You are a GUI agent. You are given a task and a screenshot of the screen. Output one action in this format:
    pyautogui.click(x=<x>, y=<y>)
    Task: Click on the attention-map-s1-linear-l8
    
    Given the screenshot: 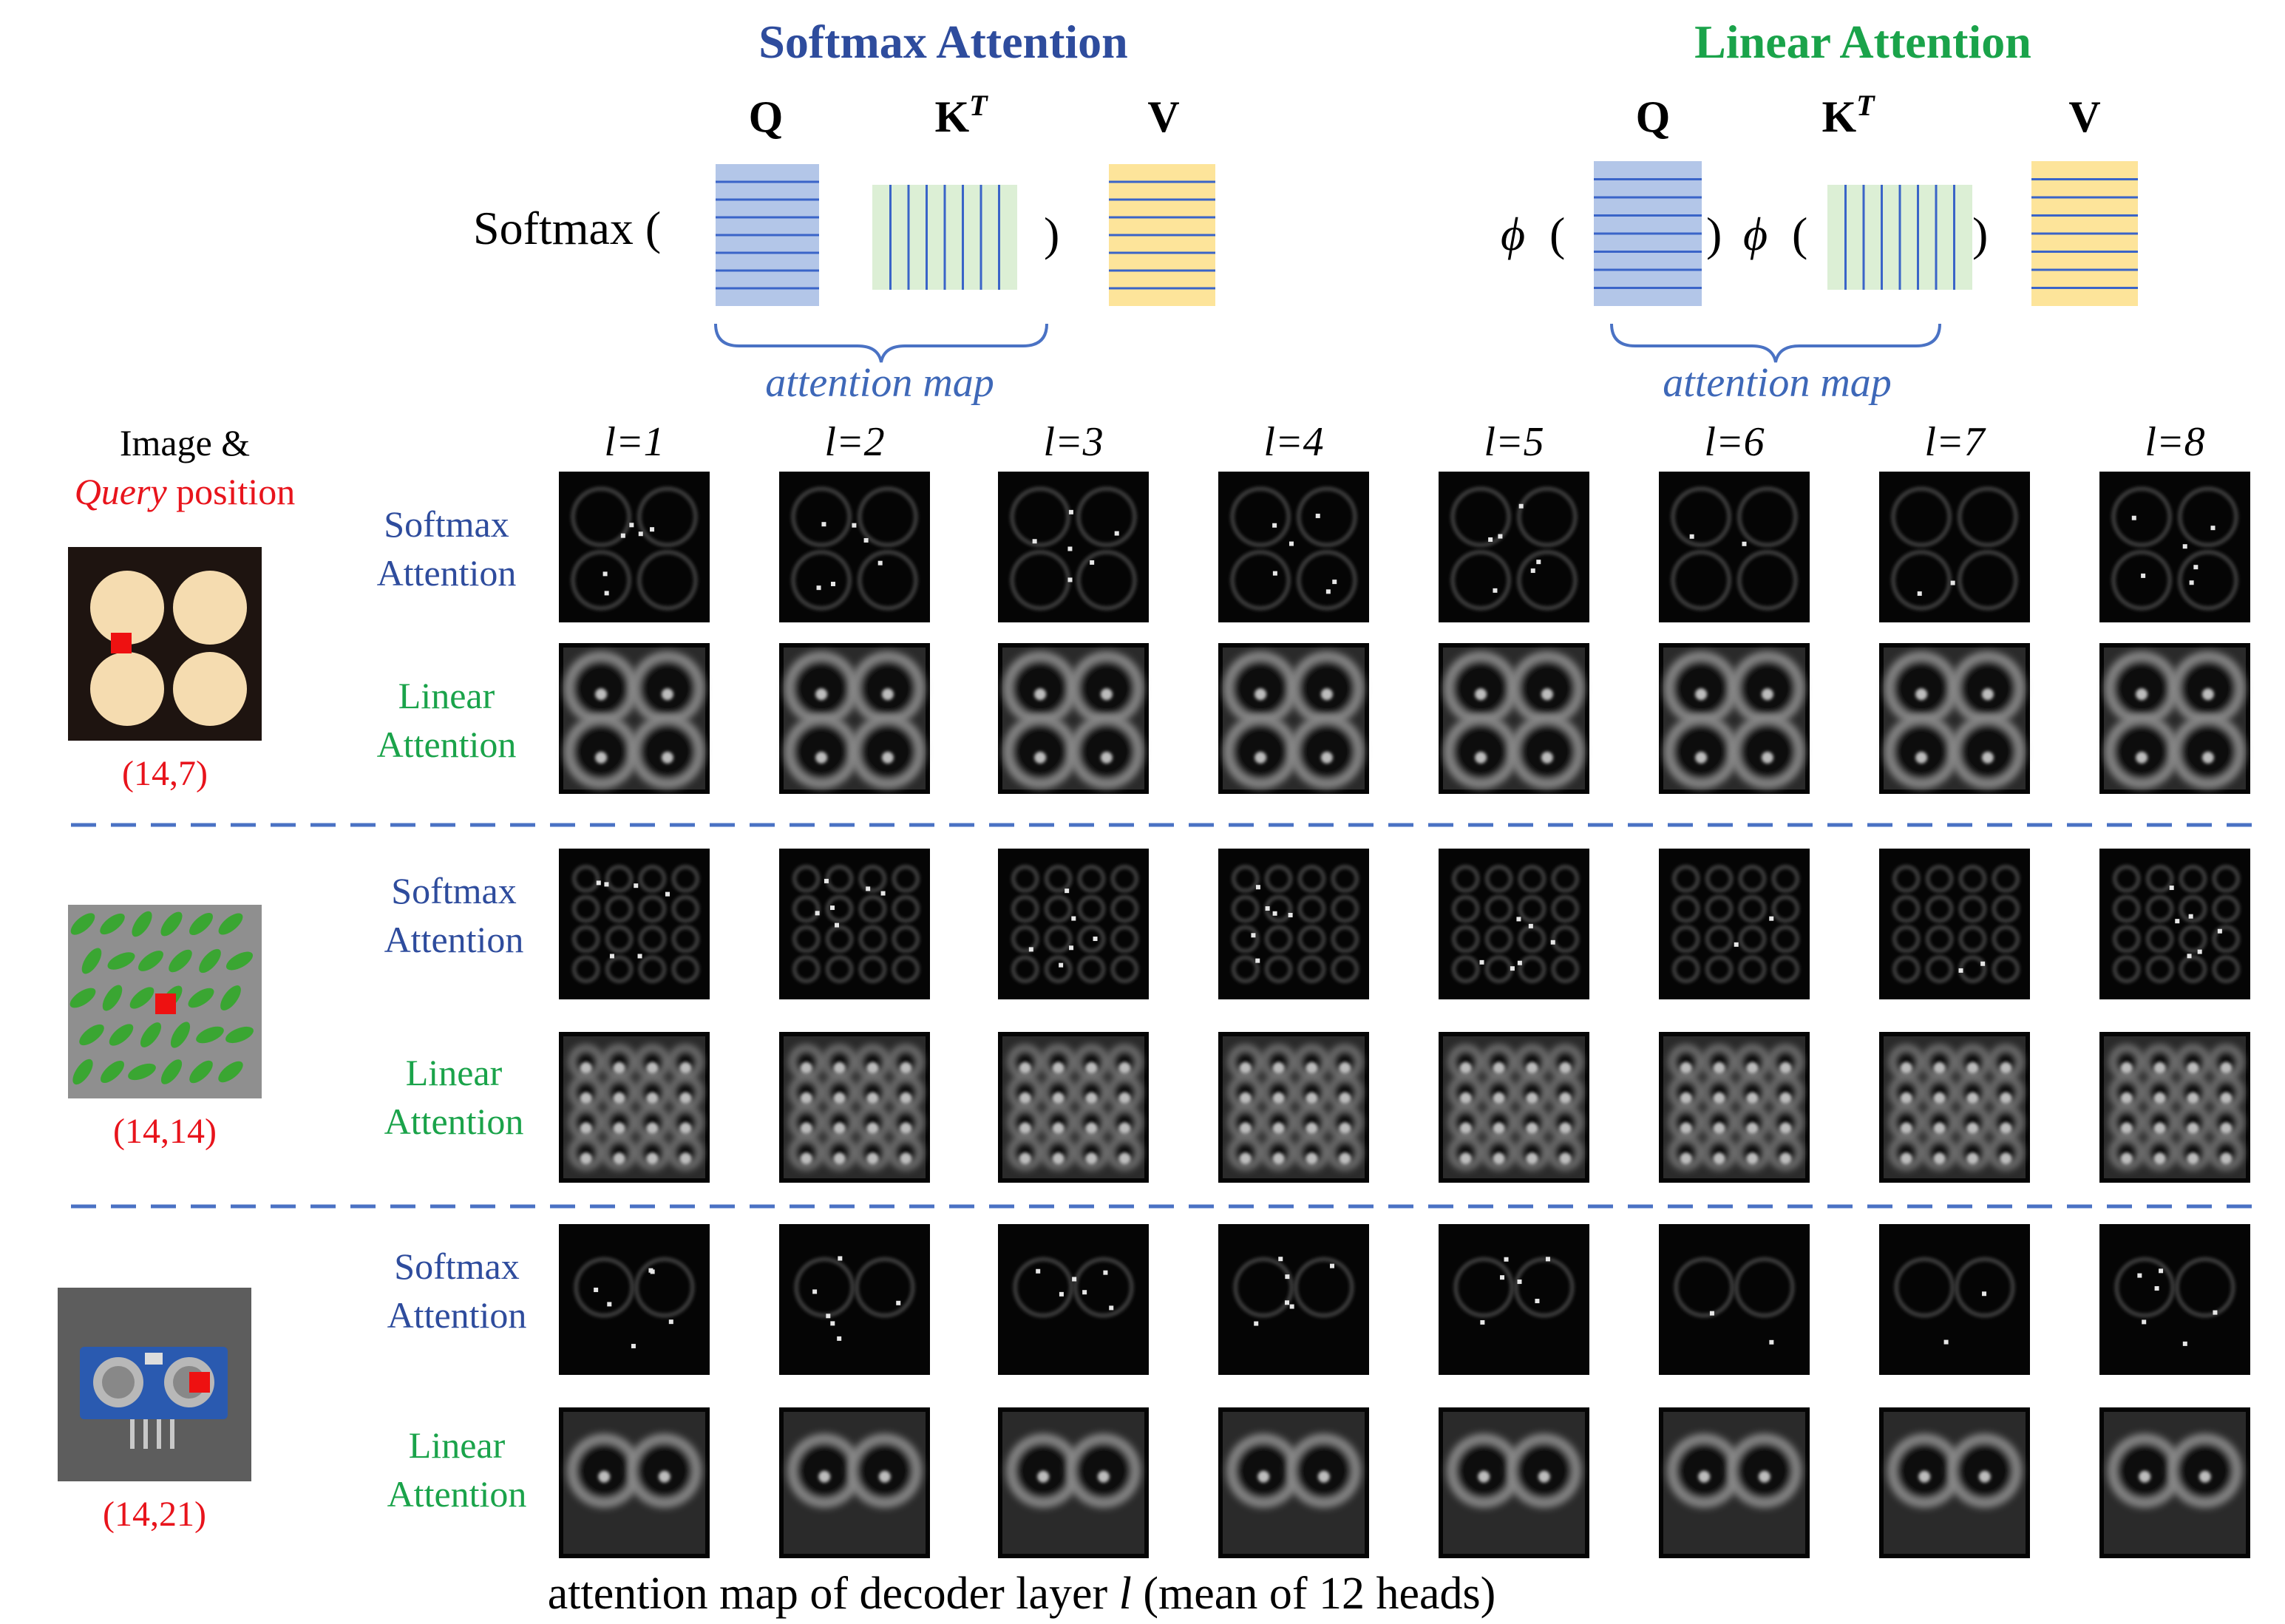 What is the action you would take?
    pyautogui.click(x=2174, y=718)
    